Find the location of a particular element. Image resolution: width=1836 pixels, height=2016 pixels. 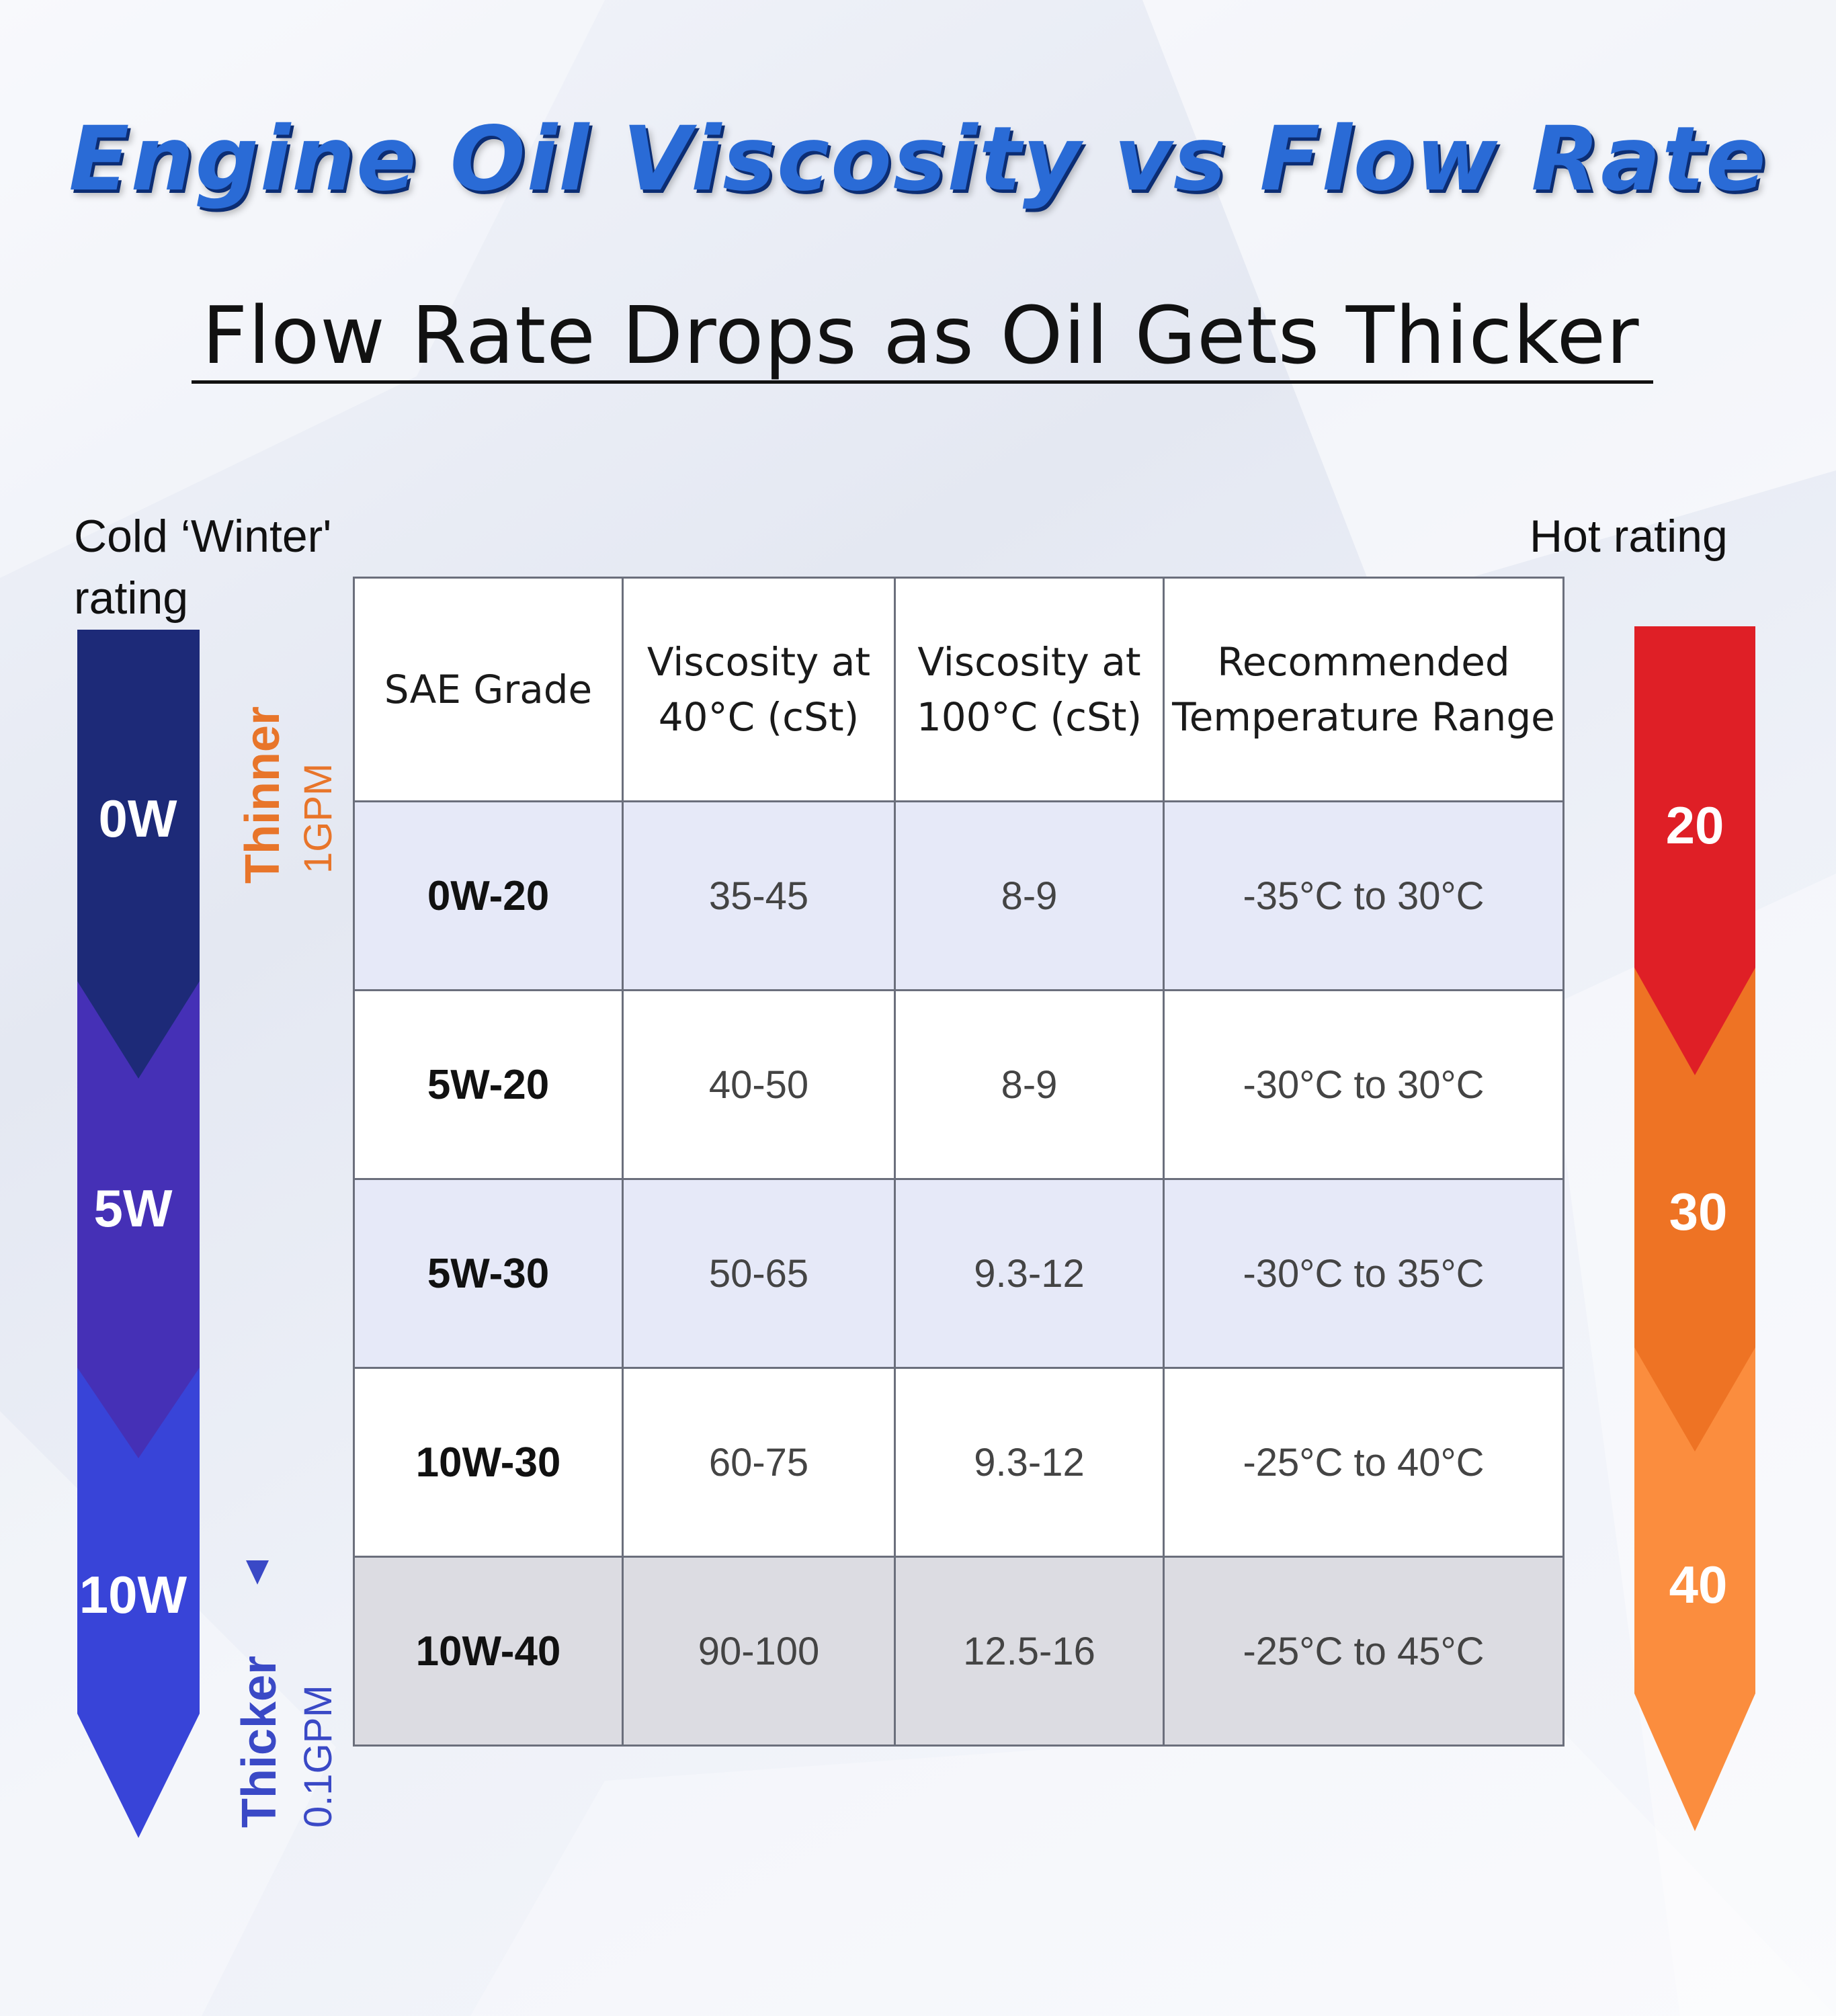

flow-top-rate: 1GPM is located at coordinates (318, 819).